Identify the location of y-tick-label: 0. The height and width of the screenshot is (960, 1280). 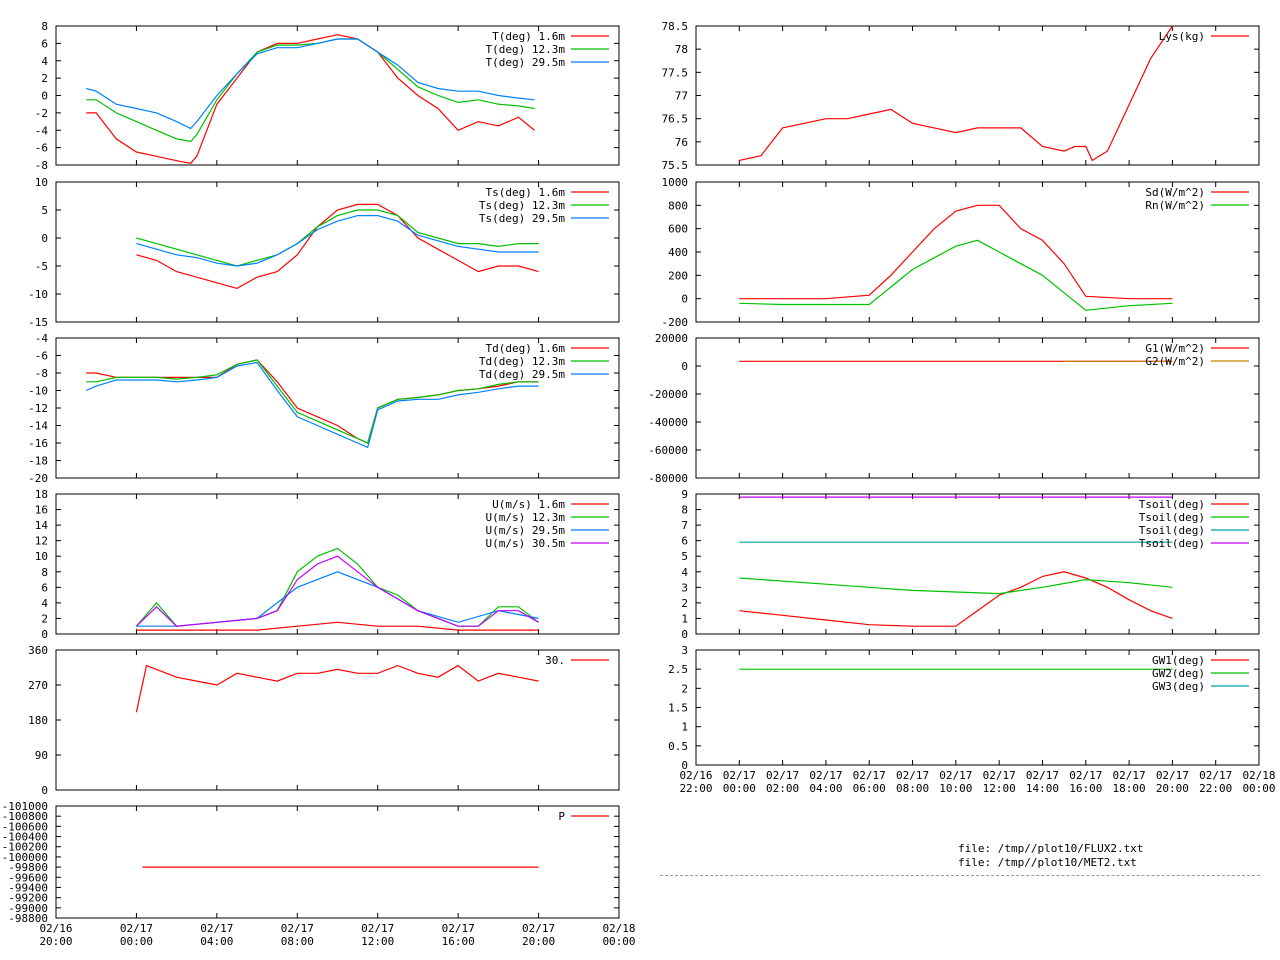
(44, 96).